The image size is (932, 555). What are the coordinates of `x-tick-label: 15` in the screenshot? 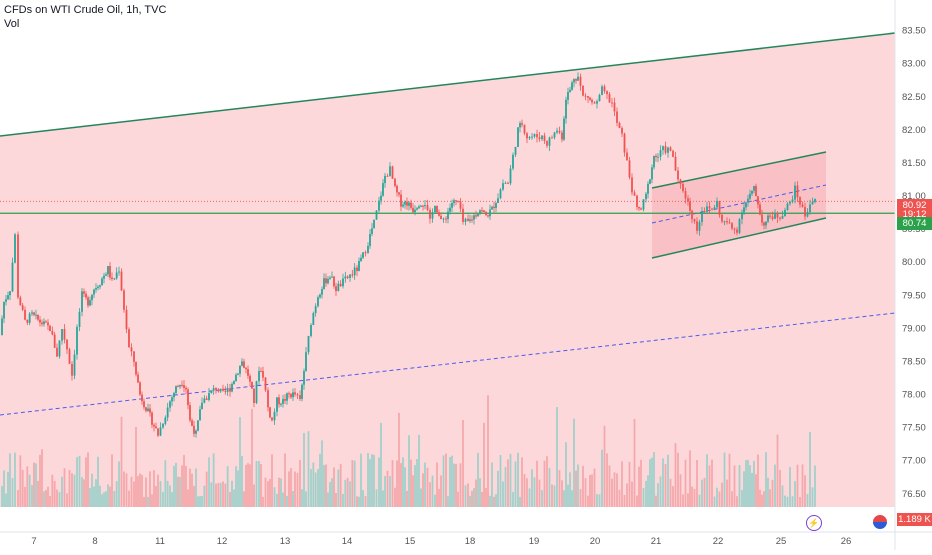 It's located at (410, 541).